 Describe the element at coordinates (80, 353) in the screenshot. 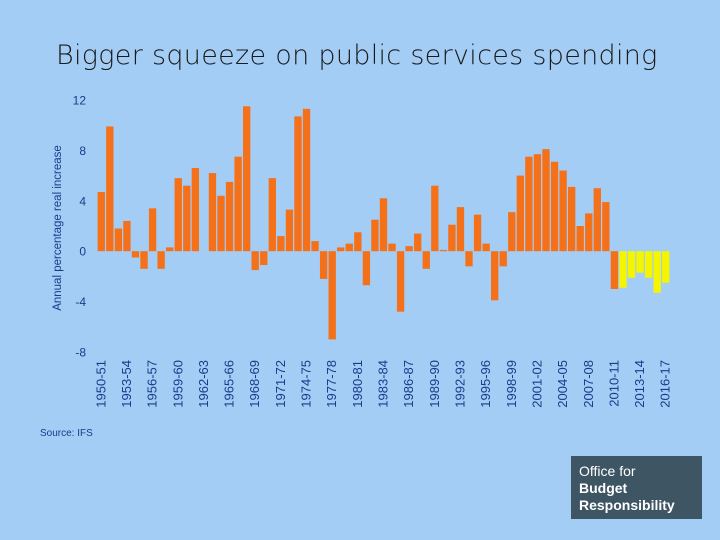

I see `y-tick-label: -8` at that location.